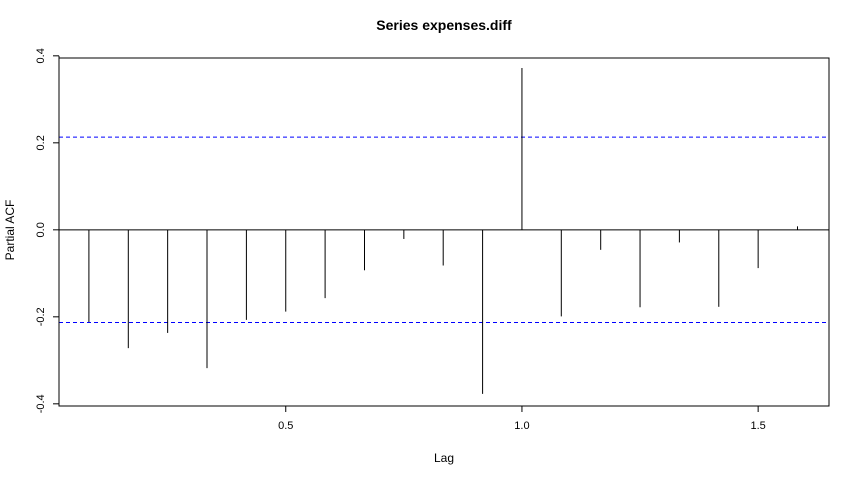 Image resolution: width=860 pixels, height=480 pixels. Describe the element at coordinates (41, 403) in the screenshot. I see `y-tick-label: -0.4` at that location.